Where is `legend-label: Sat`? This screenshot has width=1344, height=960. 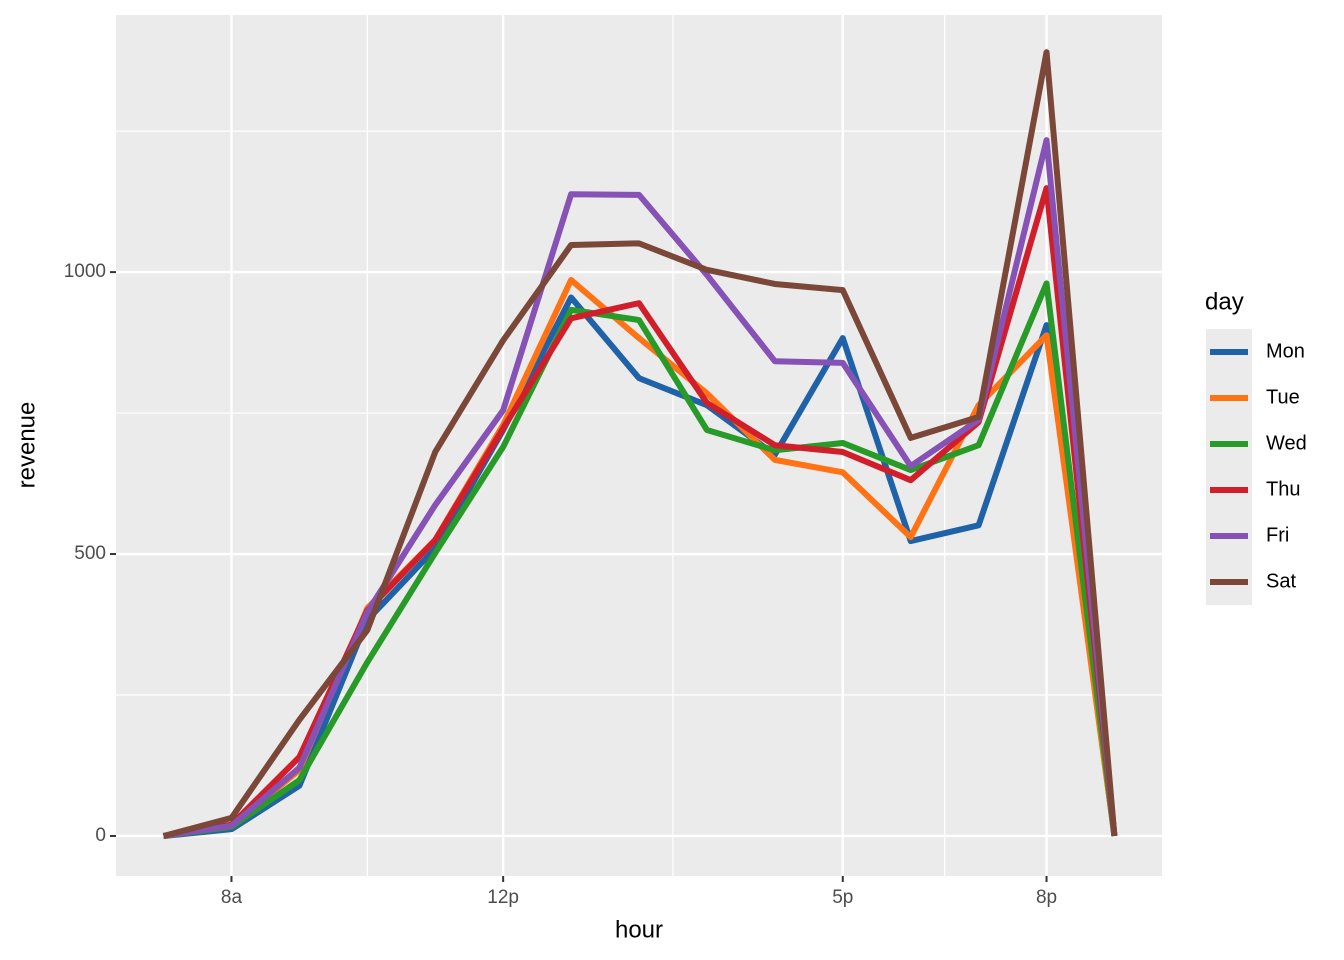 legend-label: Sat is located at coordinates (1281, 581).